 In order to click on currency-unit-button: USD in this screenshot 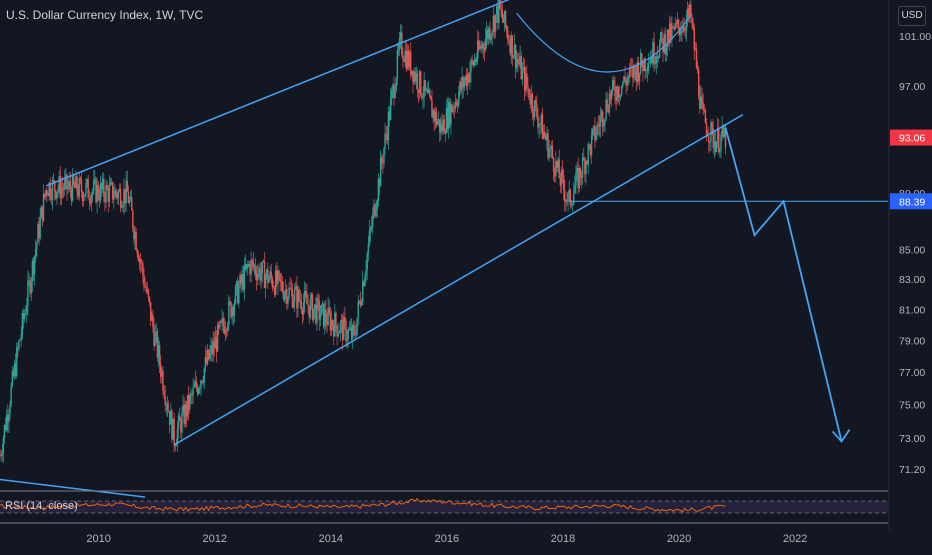, I will do `click(912, 16)`.